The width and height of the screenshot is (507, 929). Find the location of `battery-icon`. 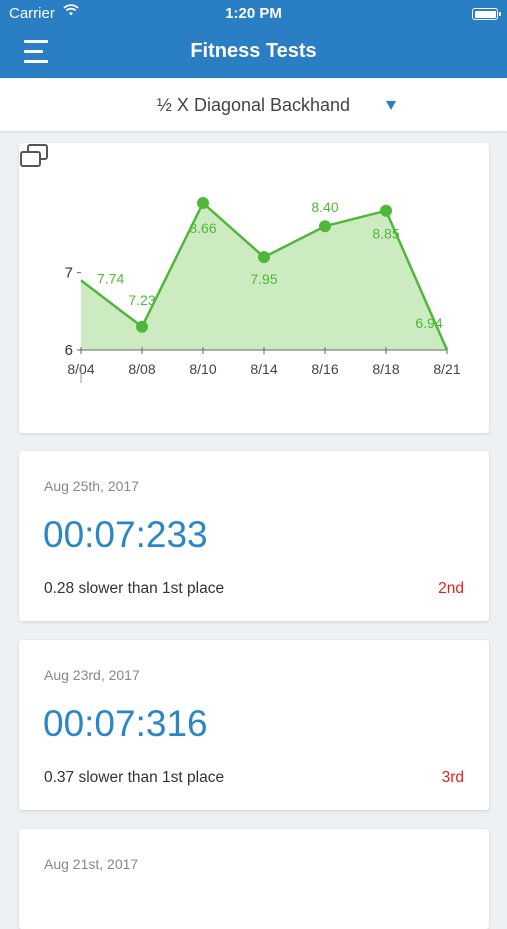

battery-icon is located at coordinates (486, 14).